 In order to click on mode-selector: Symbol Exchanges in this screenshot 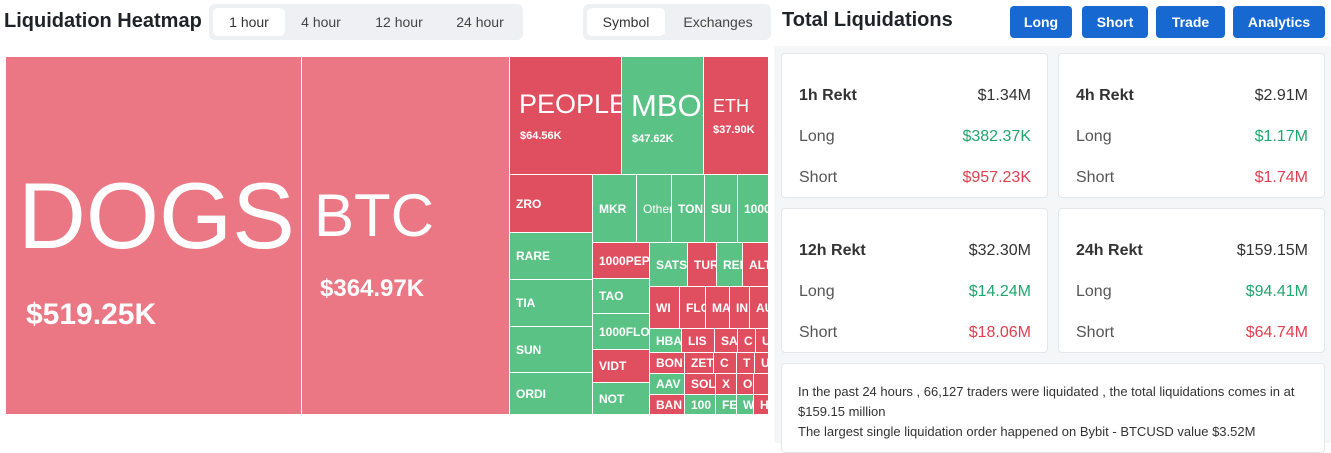, I will do `click(677, 22)`.